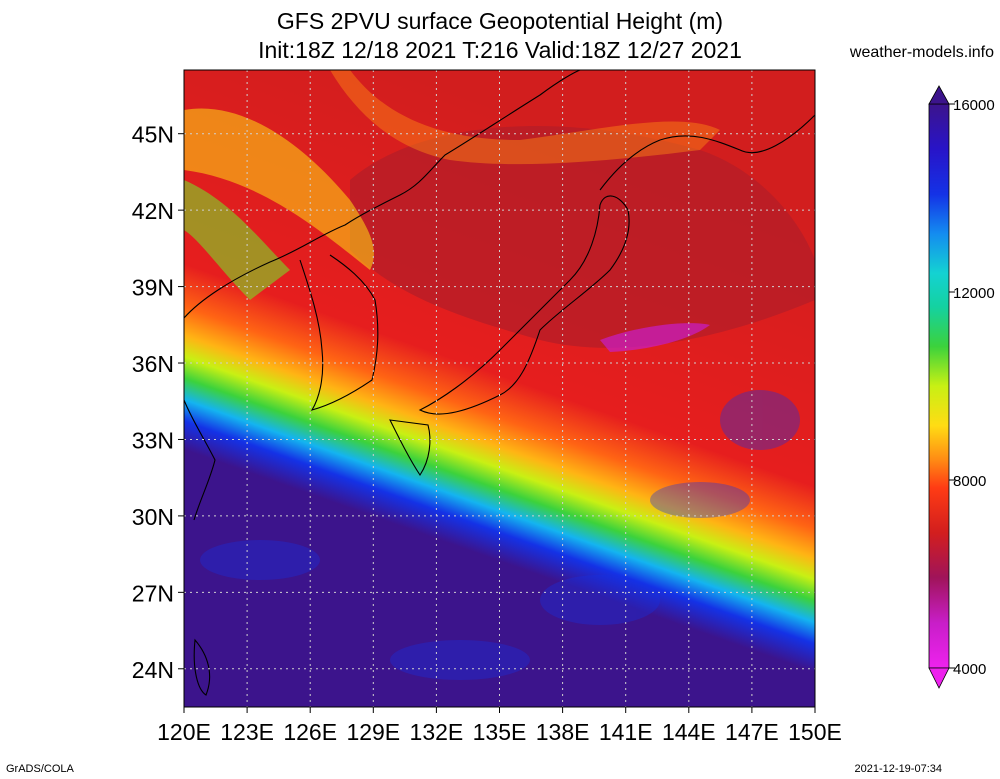 This screenshot has width=1000, height=779. Describe the element at coordinates (500, 732) in the screenshot. I see `lon-label: 135E` at that location.